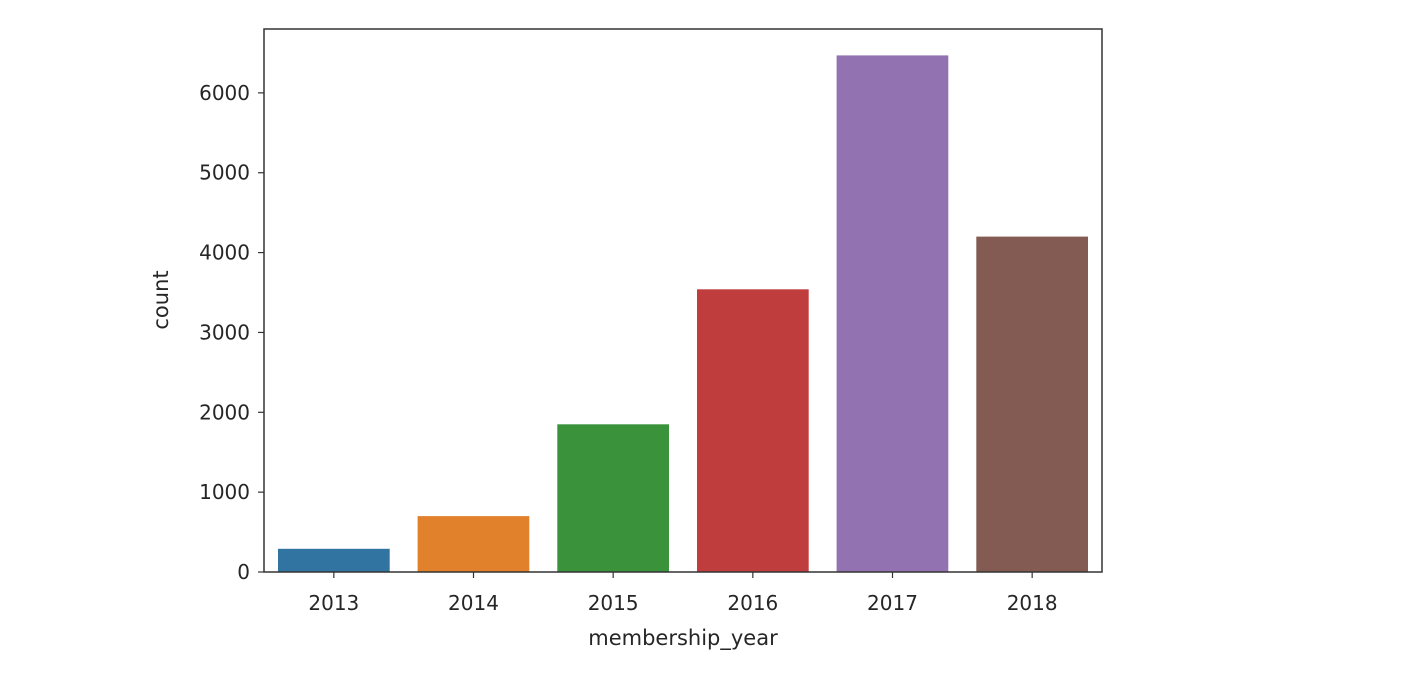 The width and height of the screenshot is (1412, 676). I want to click on x-tick-label: 2015, so click(613, 603).